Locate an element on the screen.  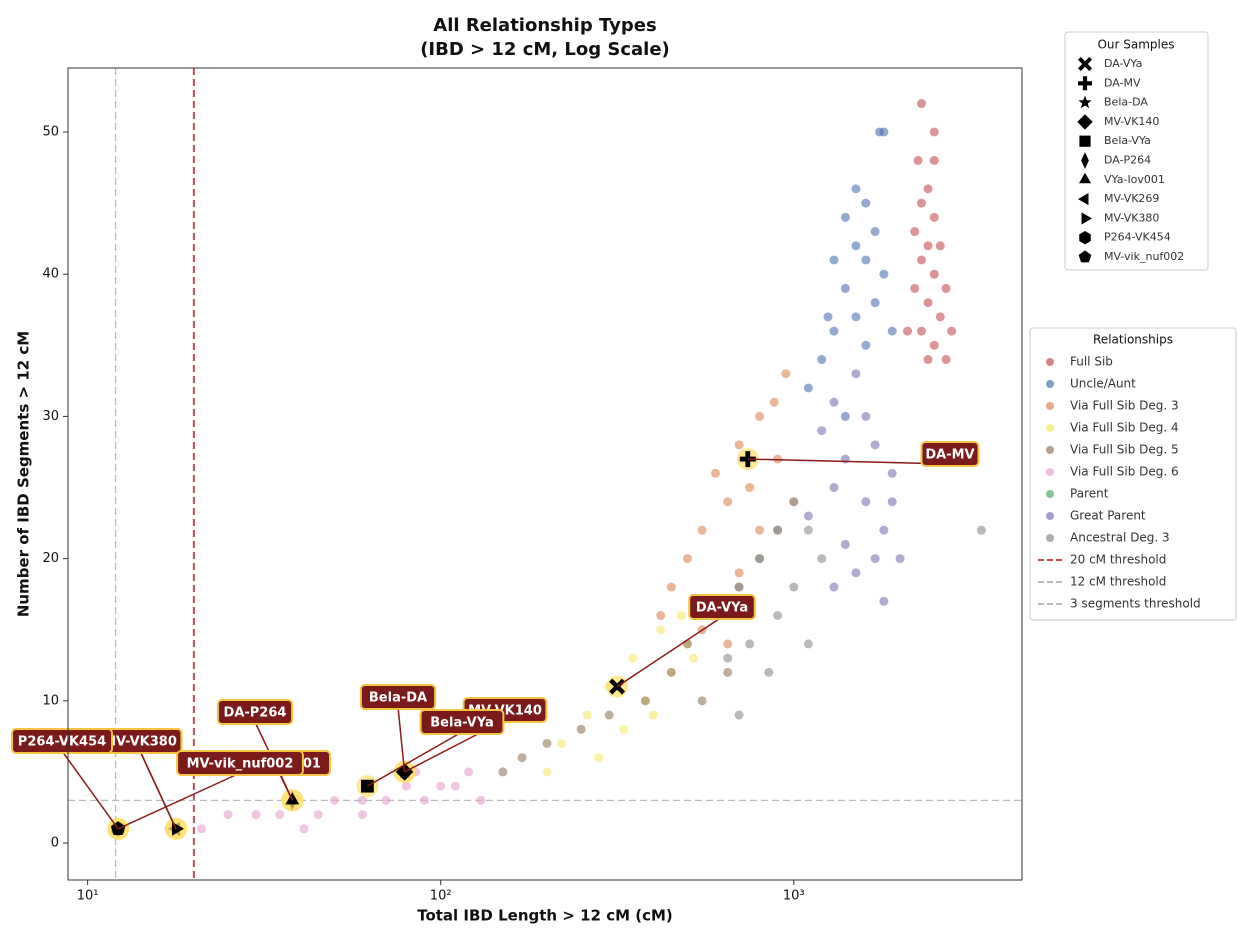
annotation-label: DA-VYa is located at coordinates (722, 608).